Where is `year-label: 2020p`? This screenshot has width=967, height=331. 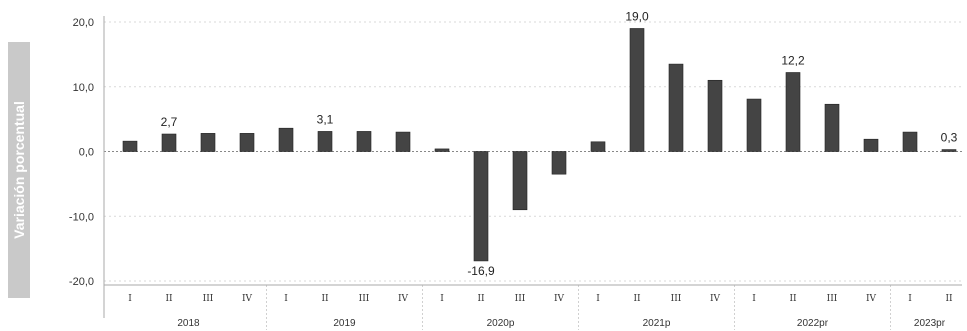 year-label: 2020p is located at coordinates (501, 323).